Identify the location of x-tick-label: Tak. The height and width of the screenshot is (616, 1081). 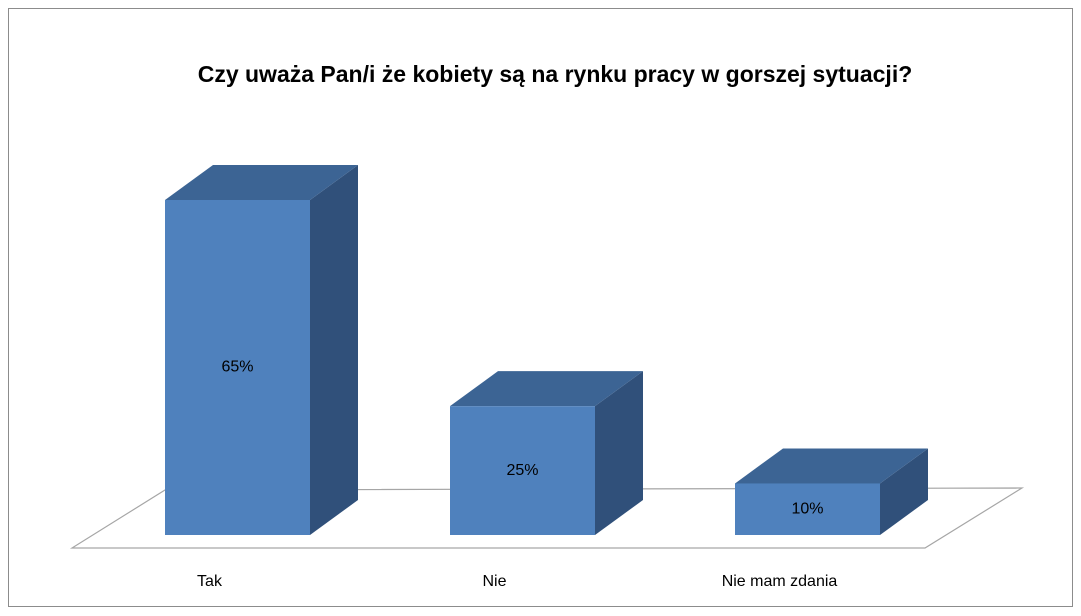
(210, 581).